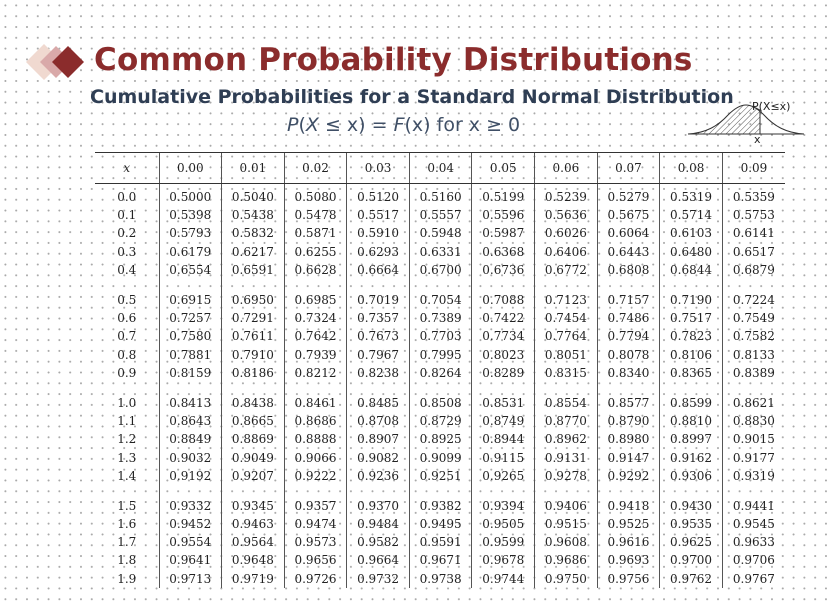 Image resolution: width=835 pixels, height=609 pixels. I want to click on probability-cell: 0.6331, so click(440, 251).